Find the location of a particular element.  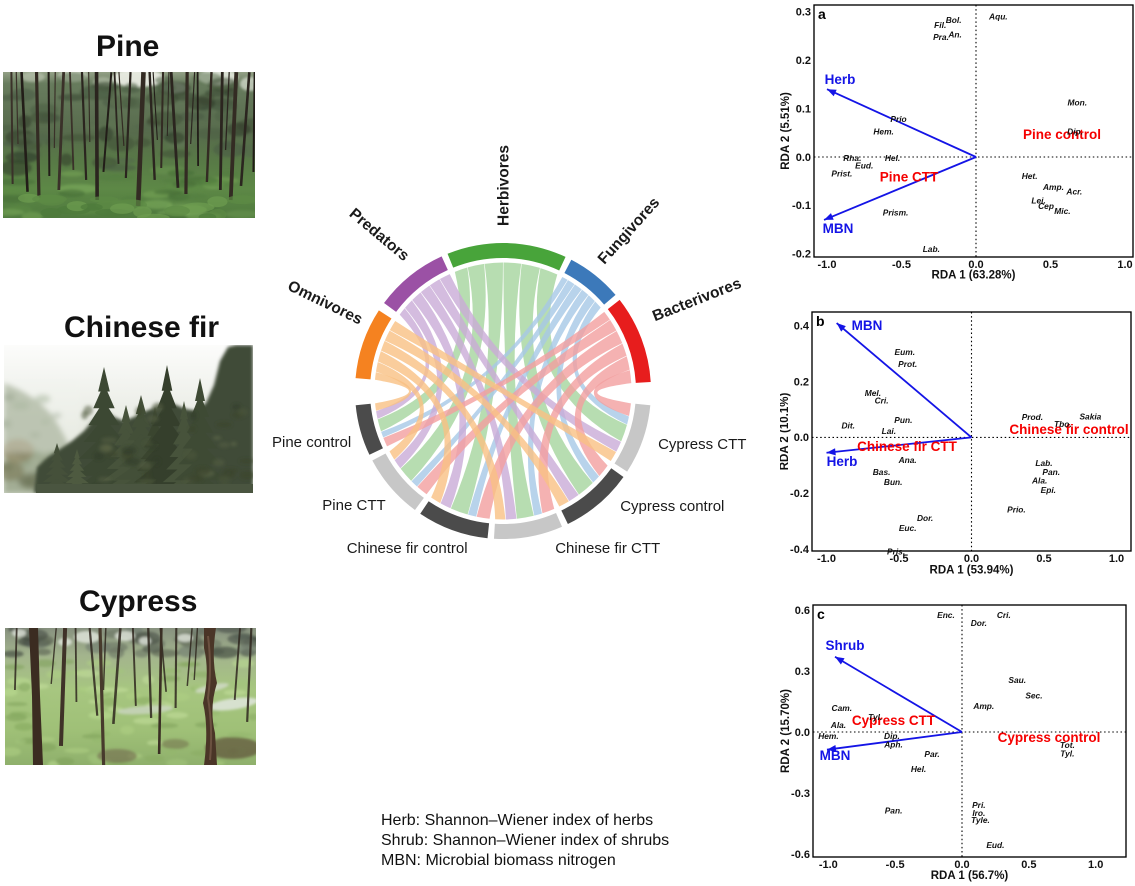

svg-text: c is located at coordinates (821, 614).